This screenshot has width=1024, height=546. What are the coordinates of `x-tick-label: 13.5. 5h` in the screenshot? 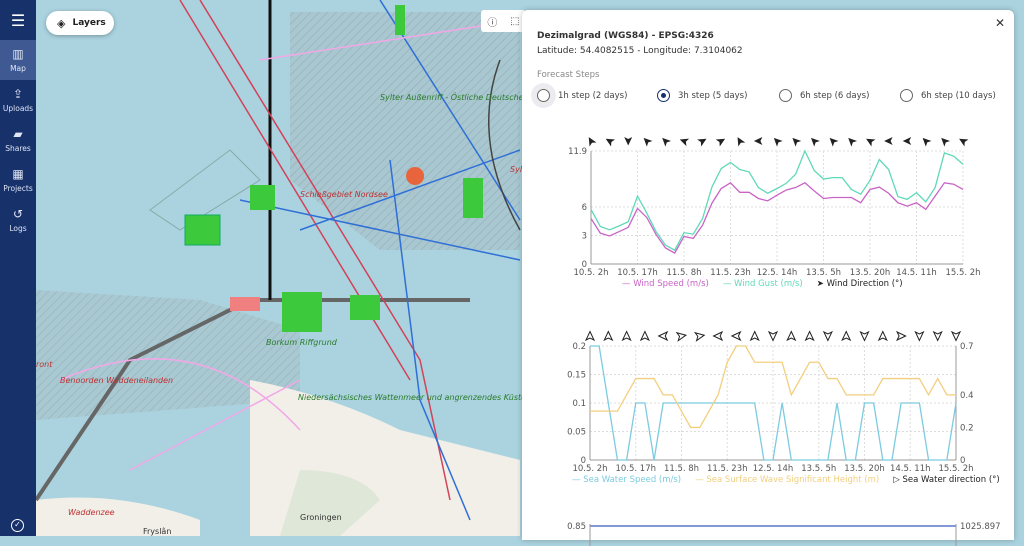 It's located at (823, 273).